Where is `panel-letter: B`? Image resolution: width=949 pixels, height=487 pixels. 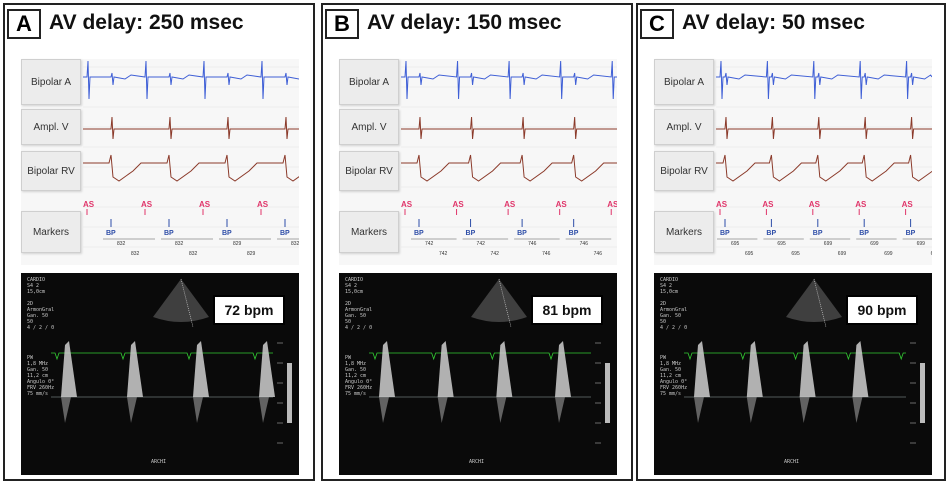
panel-letter: B is located at coordinates (342, 24).